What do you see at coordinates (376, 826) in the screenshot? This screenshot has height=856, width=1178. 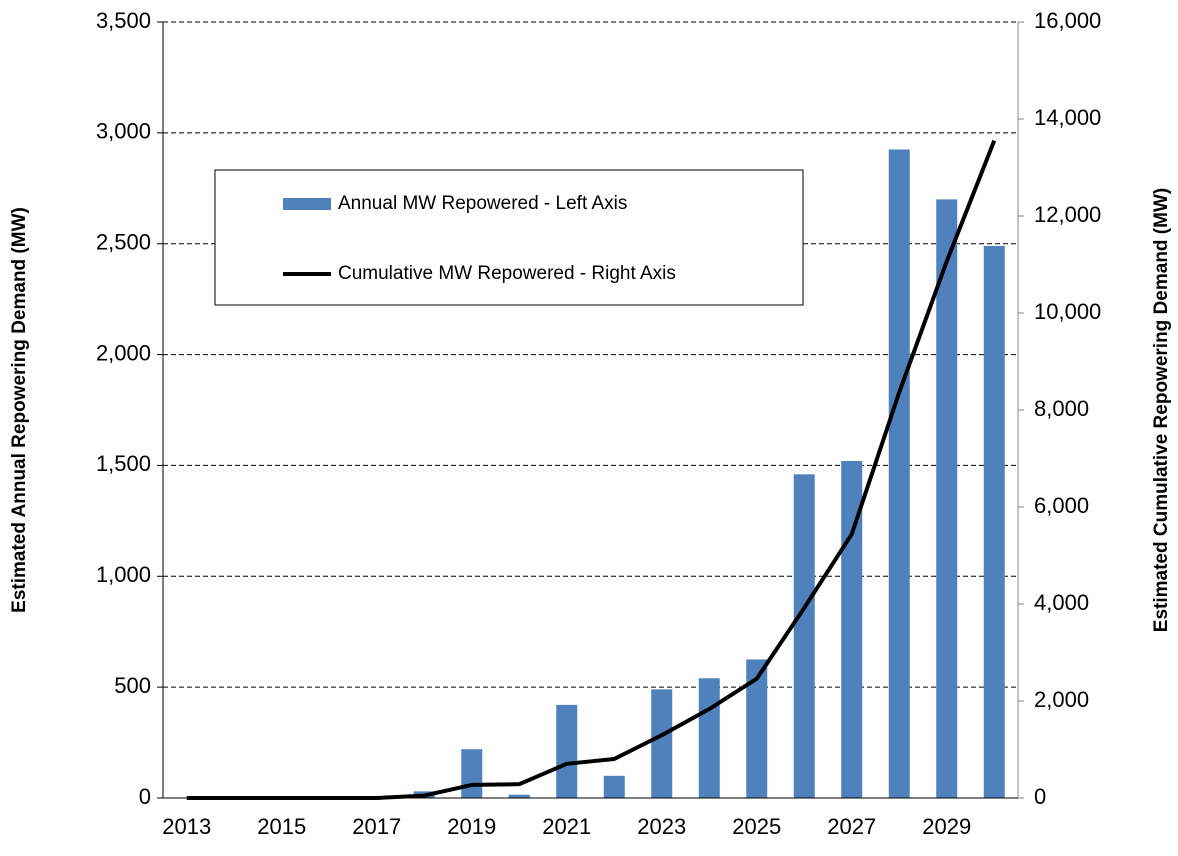 I see `x-tick-label: 2017` at bounding box center [376, 826].